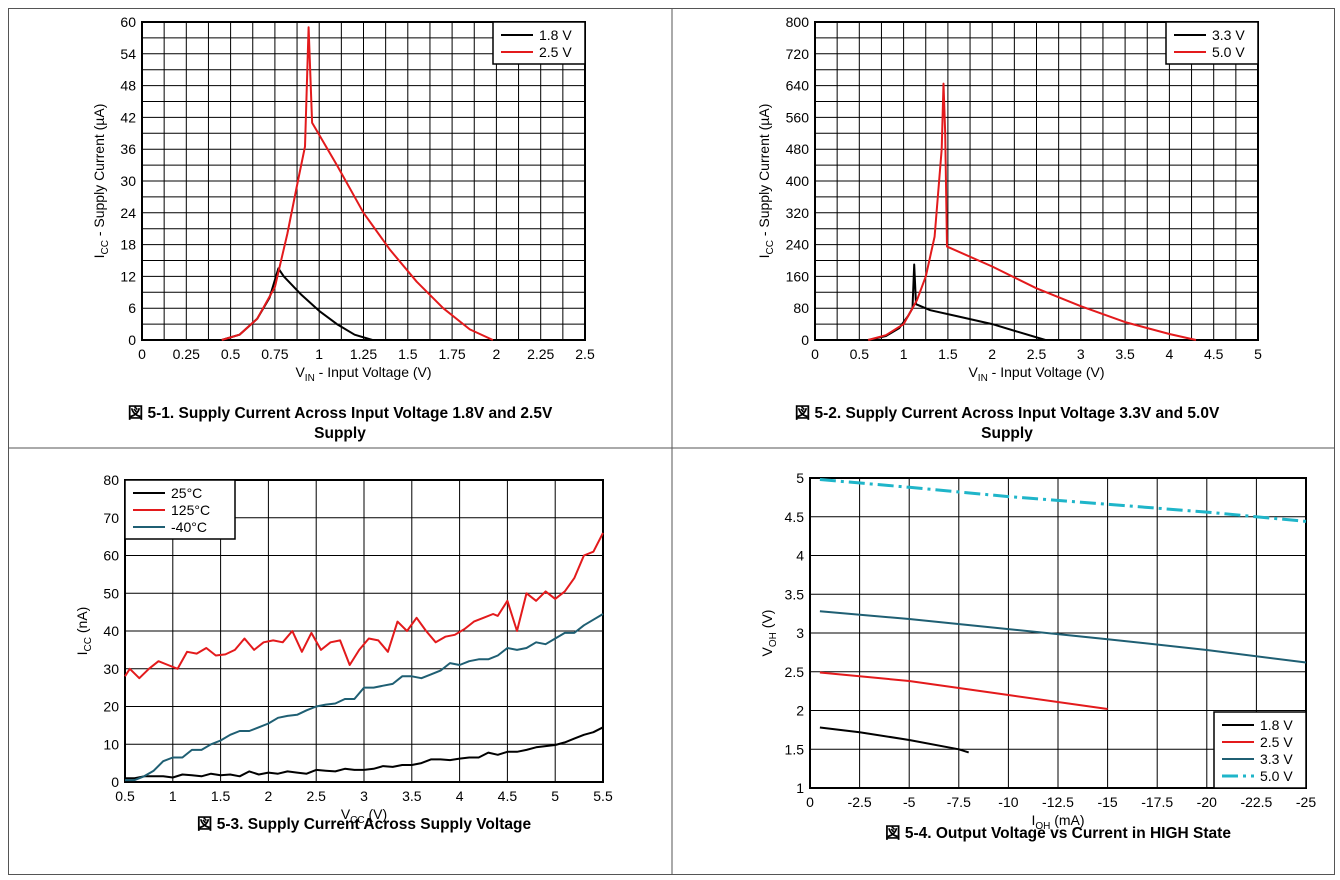 The image size is (1340, 880). Describe the element at coordinates (128, 276) in the screenshot. I see `y-tick-label: 12` at that location.